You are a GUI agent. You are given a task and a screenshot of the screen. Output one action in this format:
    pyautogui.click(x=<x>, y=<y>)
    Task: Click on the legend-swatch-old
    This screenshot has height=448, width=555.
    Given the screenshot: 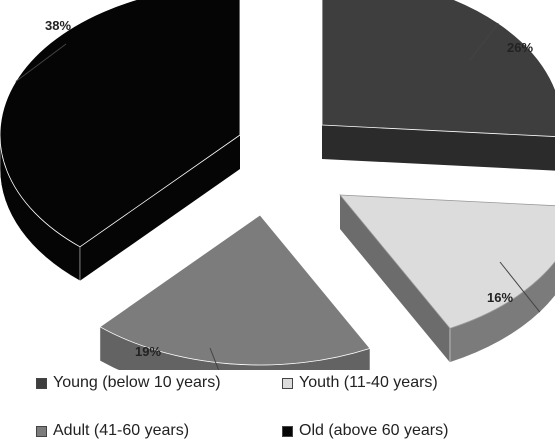 What is the action you would take?
    pyautogui.click(x=287, y=431)
    